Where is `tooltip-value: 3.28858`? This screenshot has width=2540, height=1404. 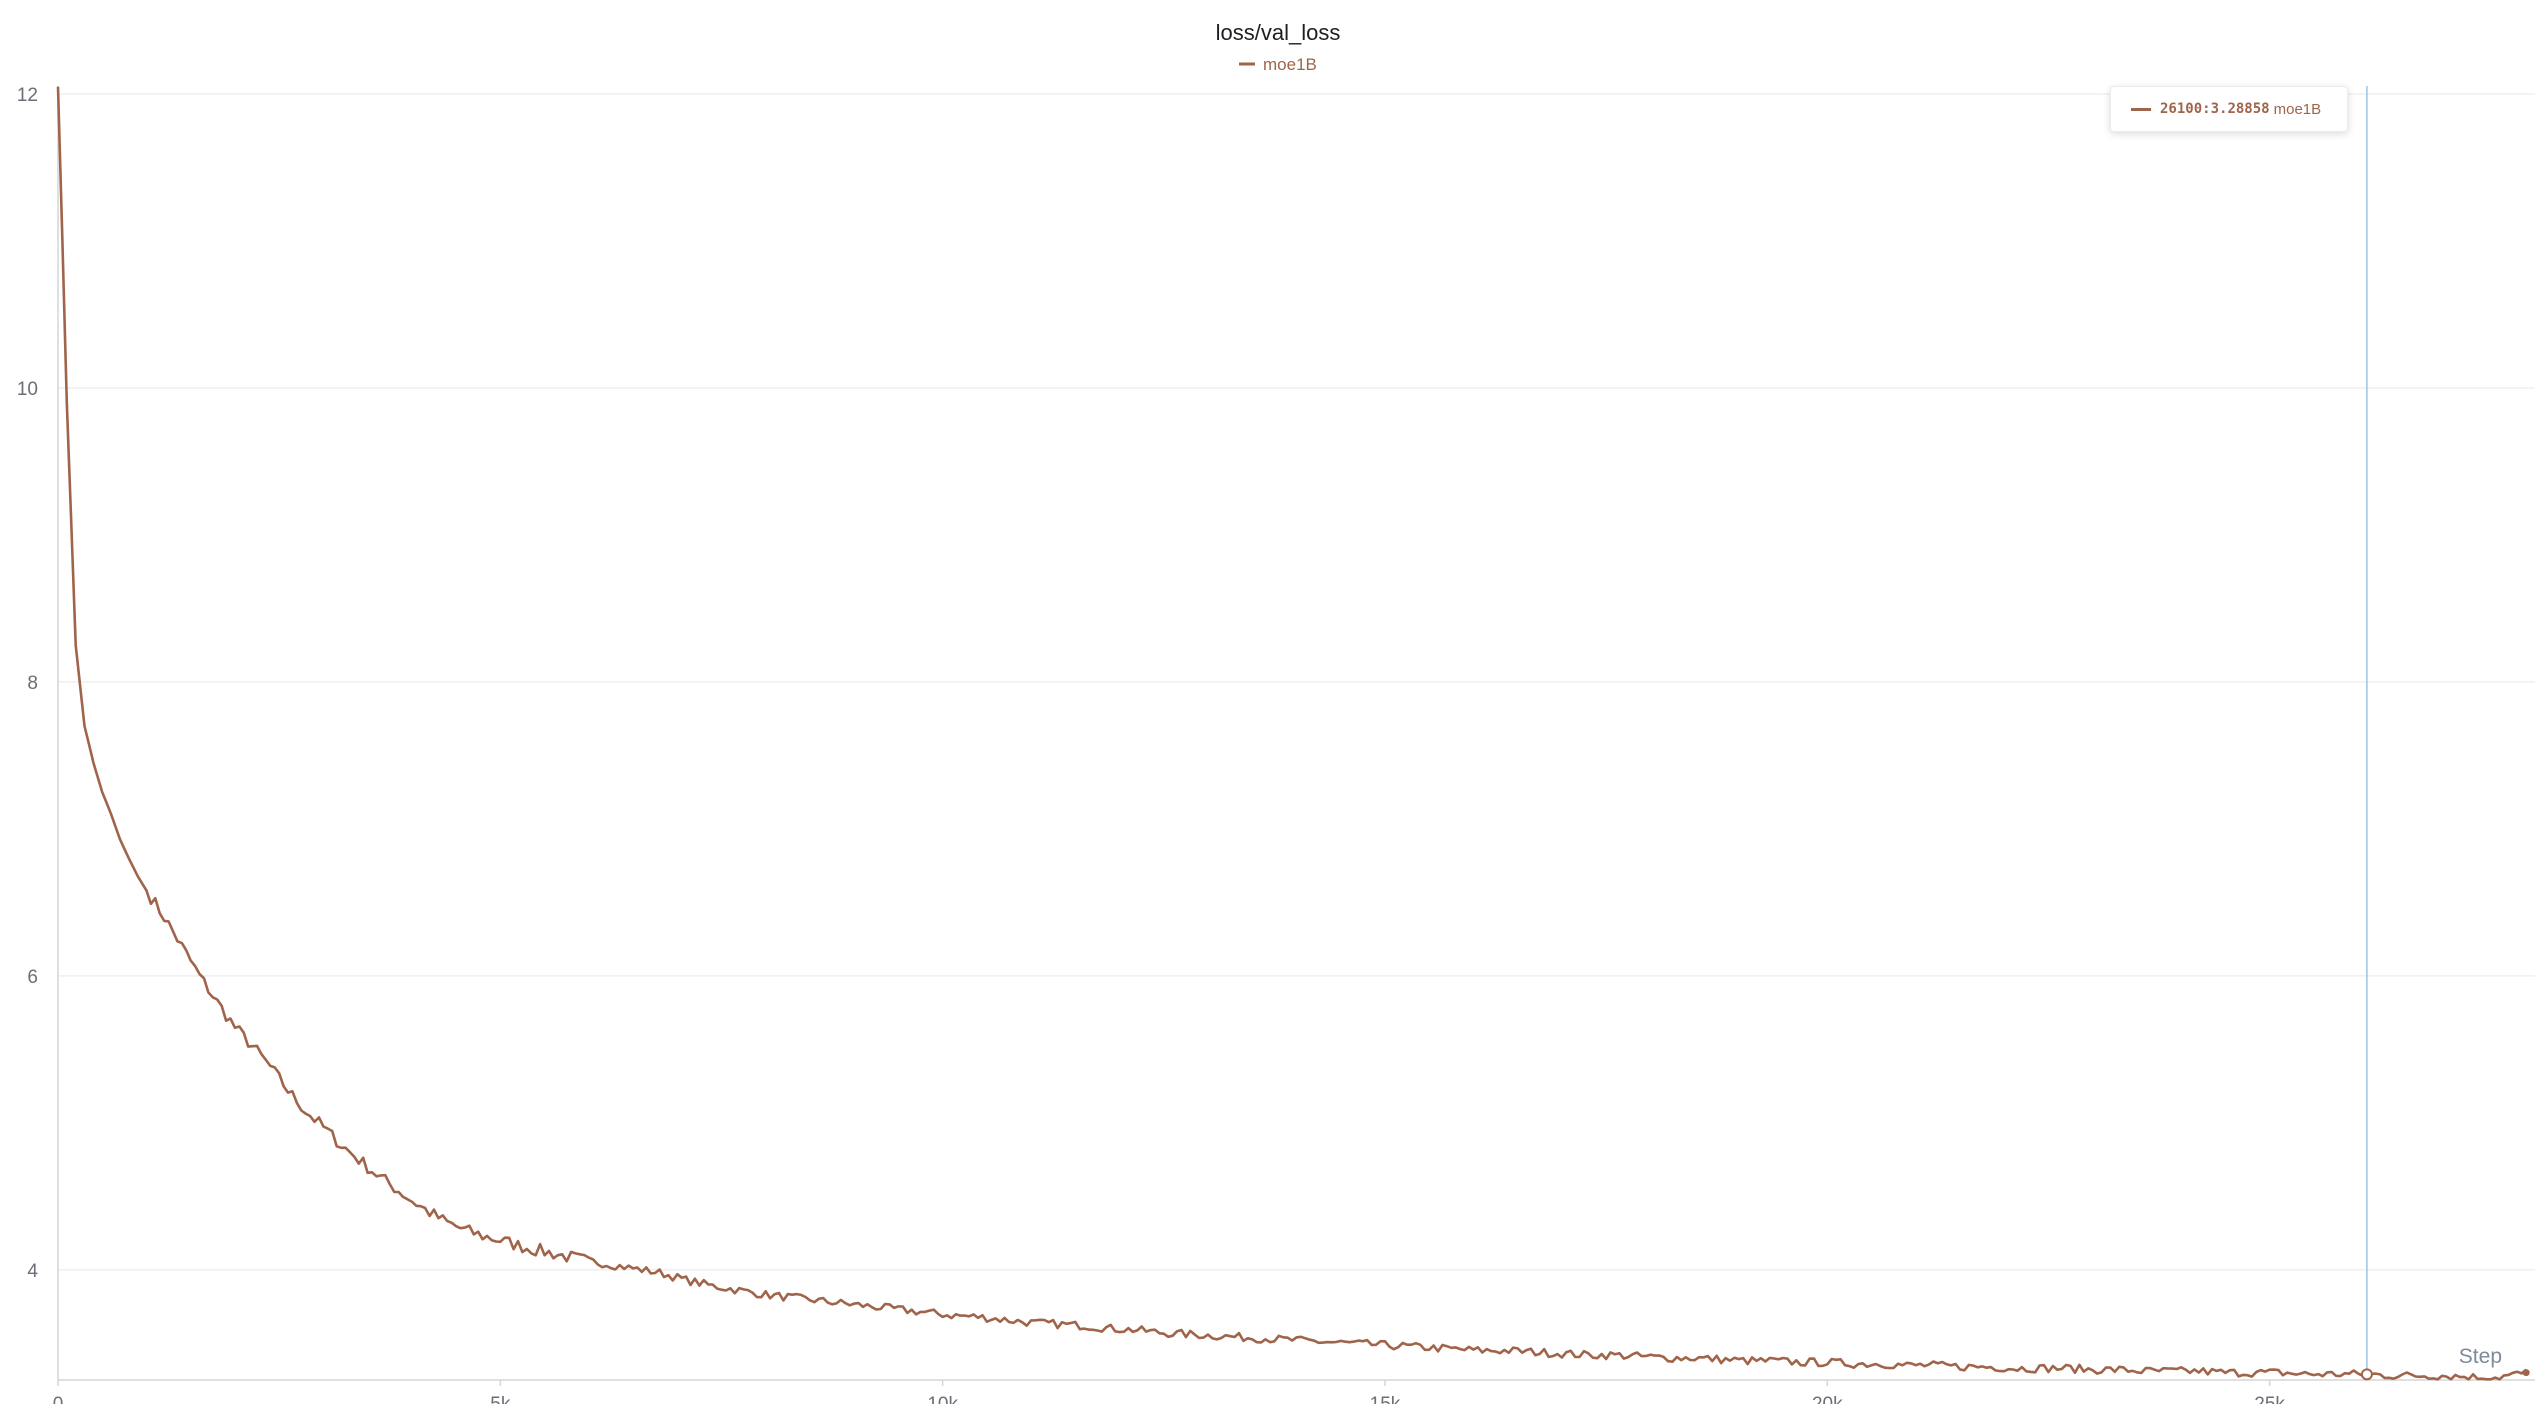
tooltip-value: 3.28858 is located at coordinates (2240, 109).